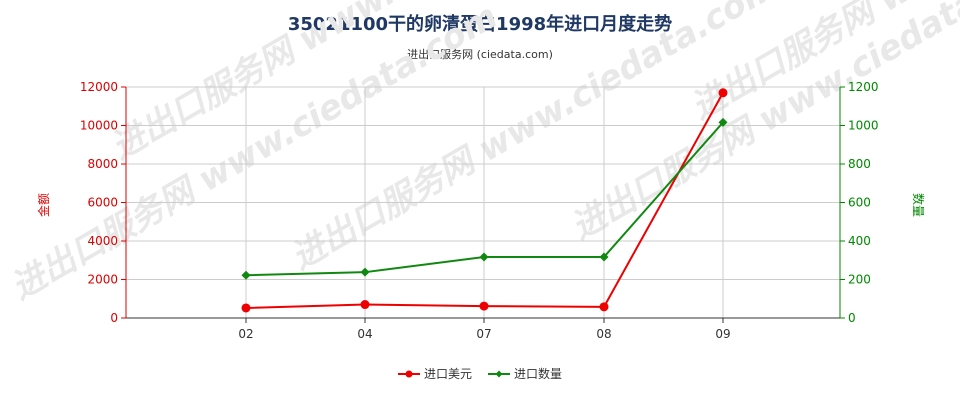 The height and width of the screenshot is (400, 960). Describe the element at coordinates (448, 374) in the screenshot. I see `legend-label: 进口美元` at that location.